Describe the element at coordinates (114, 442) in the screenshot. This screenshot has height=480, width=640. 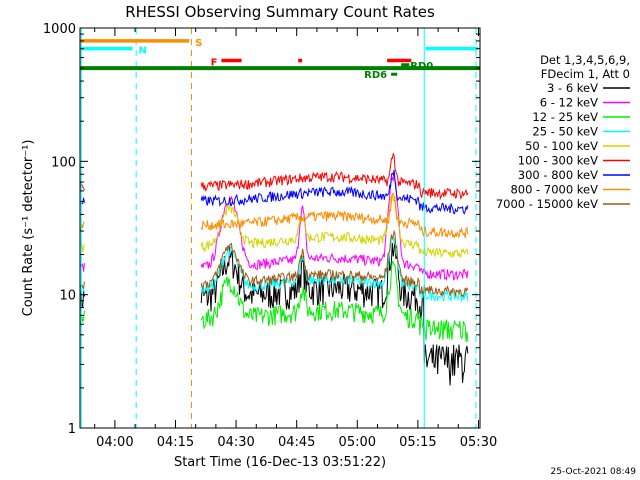
I see `x-tick-label-0: 04:00` at that location.